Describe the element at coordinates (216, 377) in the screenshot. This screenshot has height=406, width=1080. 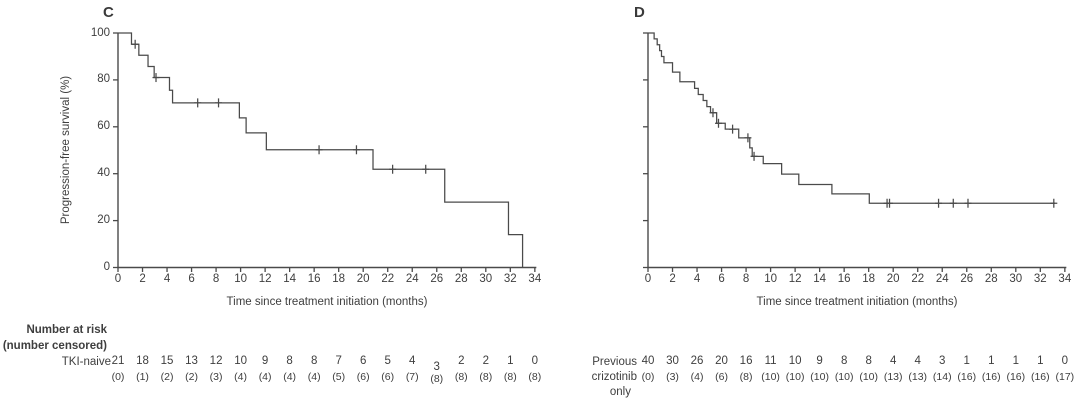
I see `censored-value: (3)` at that location.